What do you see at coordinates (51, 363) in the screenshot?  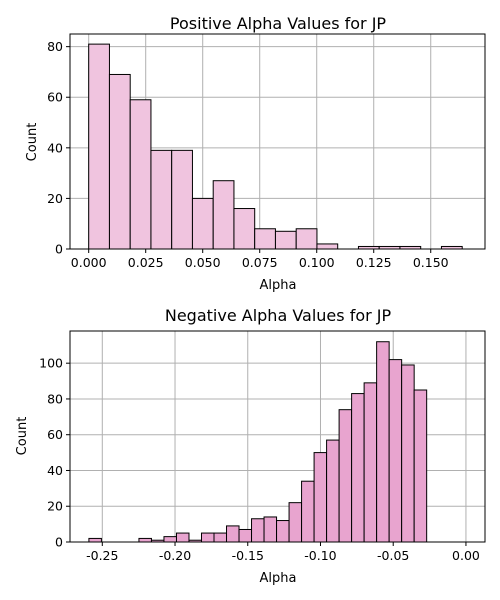 I see `y-tick-label: 100` at bounding box center [51, 363].